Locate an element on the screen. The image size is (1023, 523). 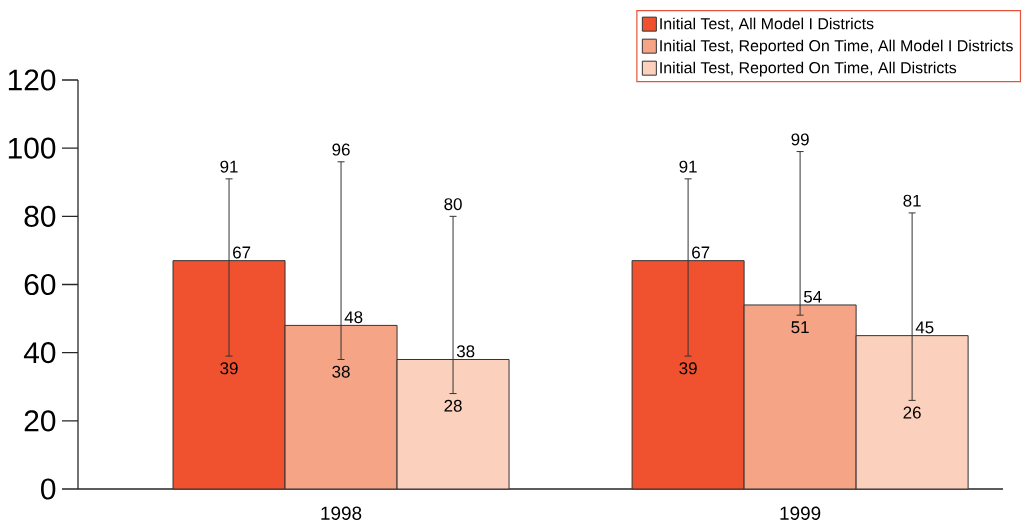
x-tick-label: 1998 is located at coordinates (341, 513).